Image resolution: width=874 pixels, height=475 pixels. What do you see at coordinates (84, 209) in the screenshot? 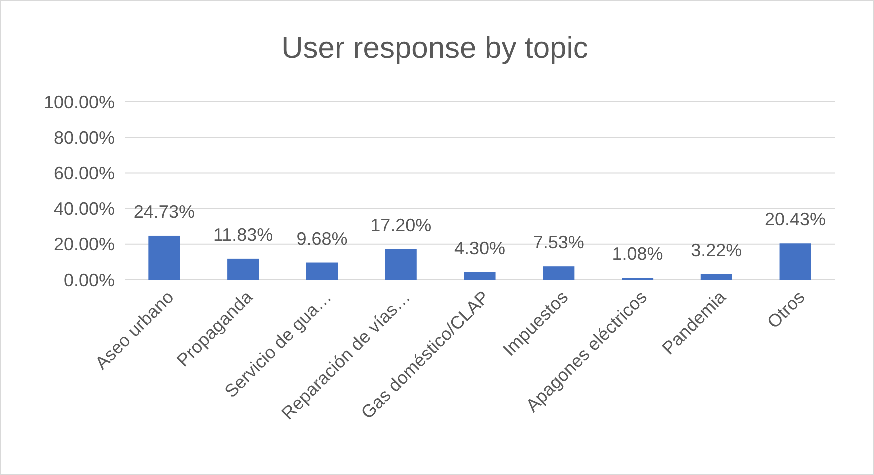
I see `y-tick-label: 40.00%` at bounding box center [84, 209].